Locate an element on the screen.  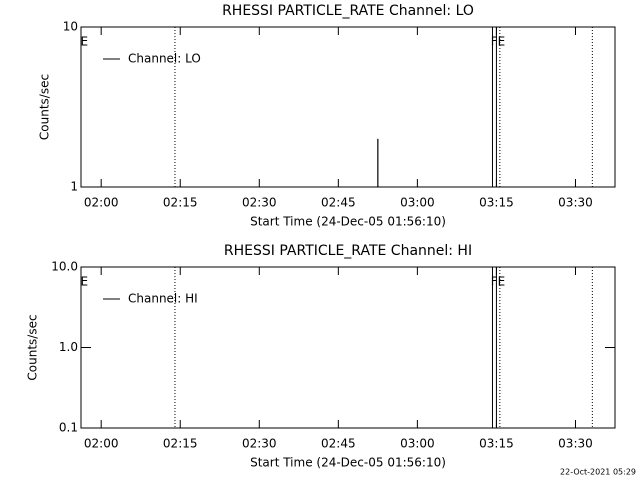
legend-label: Channel: LO is located at coordinates (164, 59).